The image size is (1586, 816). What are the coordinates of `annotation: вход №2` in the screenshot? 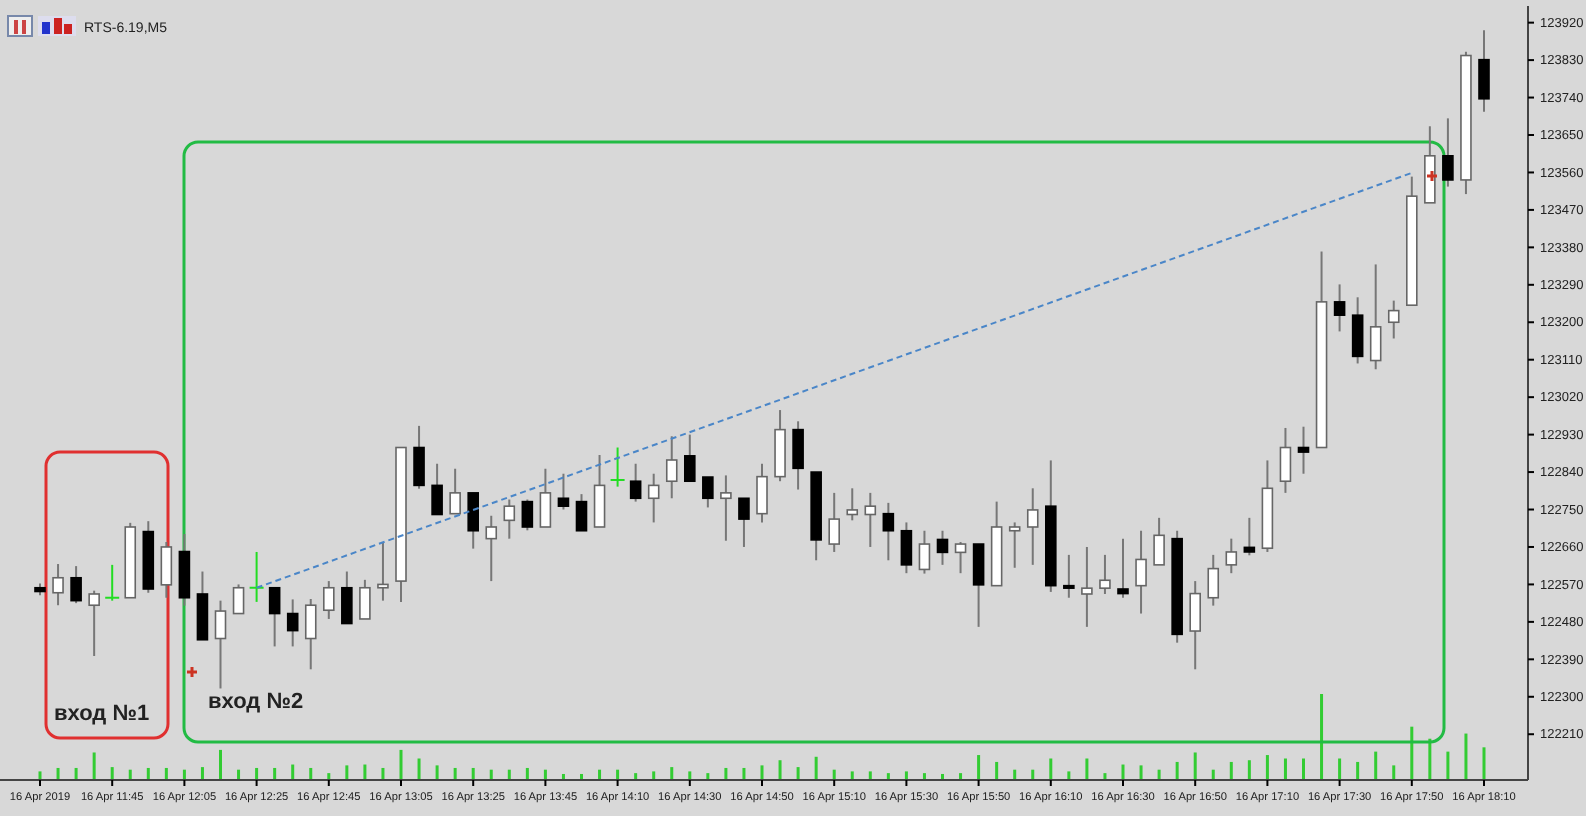 It's located at (256, 702).